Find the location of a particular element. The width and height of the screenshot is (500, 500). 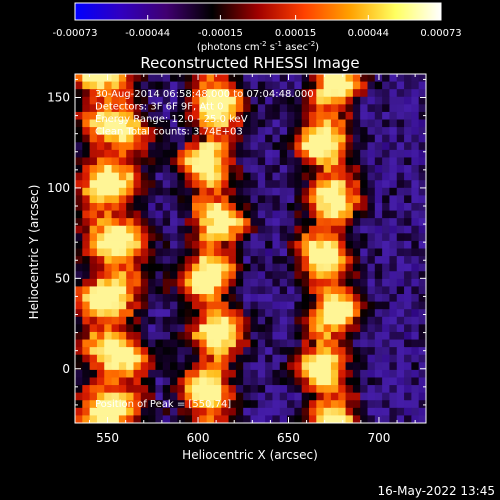

x-axis-label: Heliocentric X (arcsec) is located at coordinates (250, 455).